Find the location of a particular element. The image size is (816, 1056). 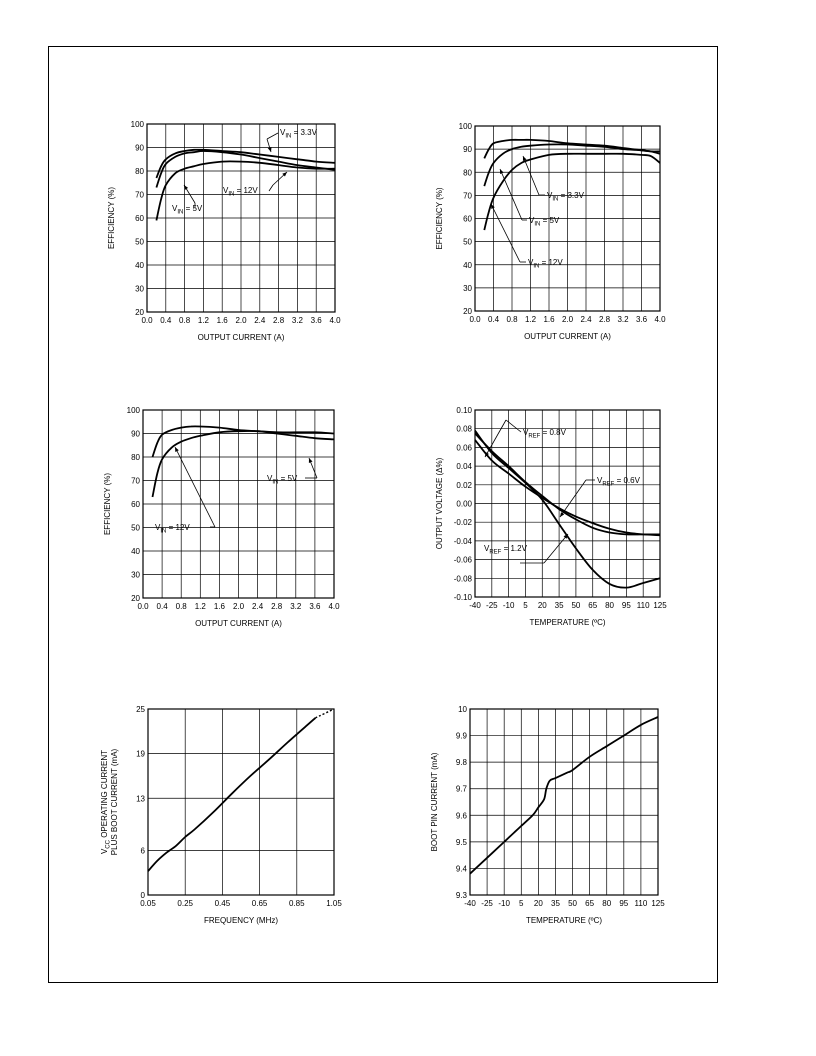

y-tick-label: -0.08 is located at coordinates (463, 578).